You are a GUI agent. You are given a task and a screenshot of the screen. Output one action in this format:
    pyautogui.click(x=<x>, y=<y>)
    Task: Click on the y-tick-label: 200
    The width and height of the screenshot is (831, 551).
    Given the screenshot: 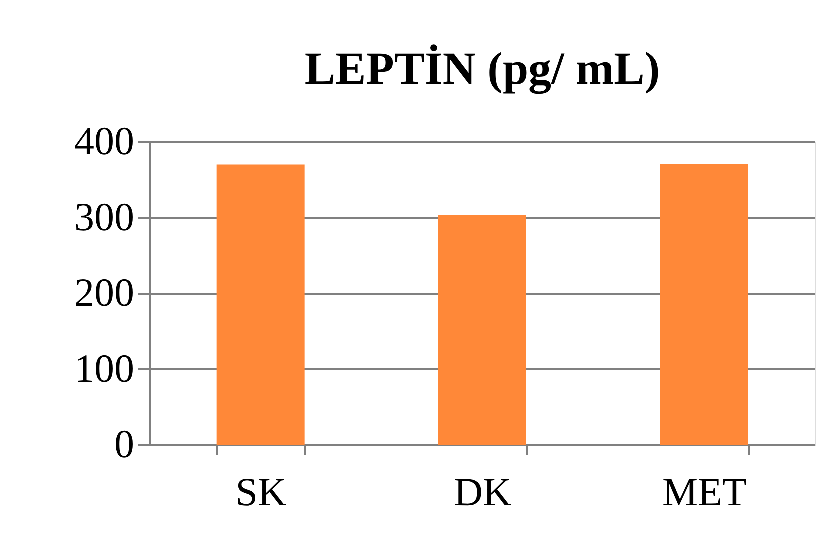 What is the action you would take?
    pyautogui.click(x=104, y=292)
    